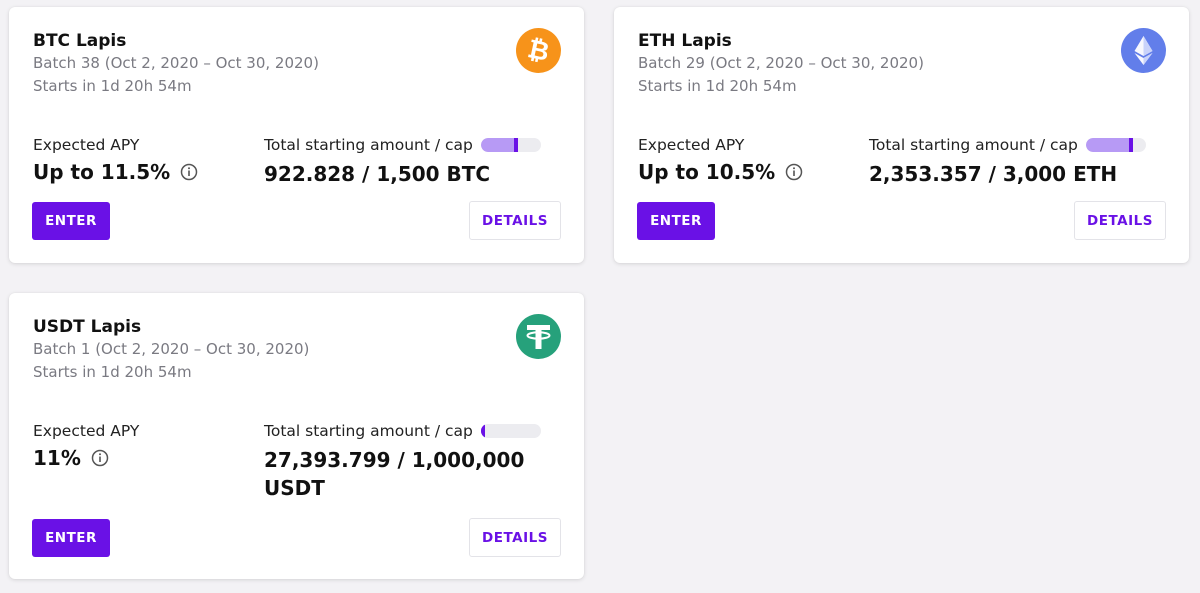  I want to click on apy-row: Up to 10.5%, so click(720, 172).